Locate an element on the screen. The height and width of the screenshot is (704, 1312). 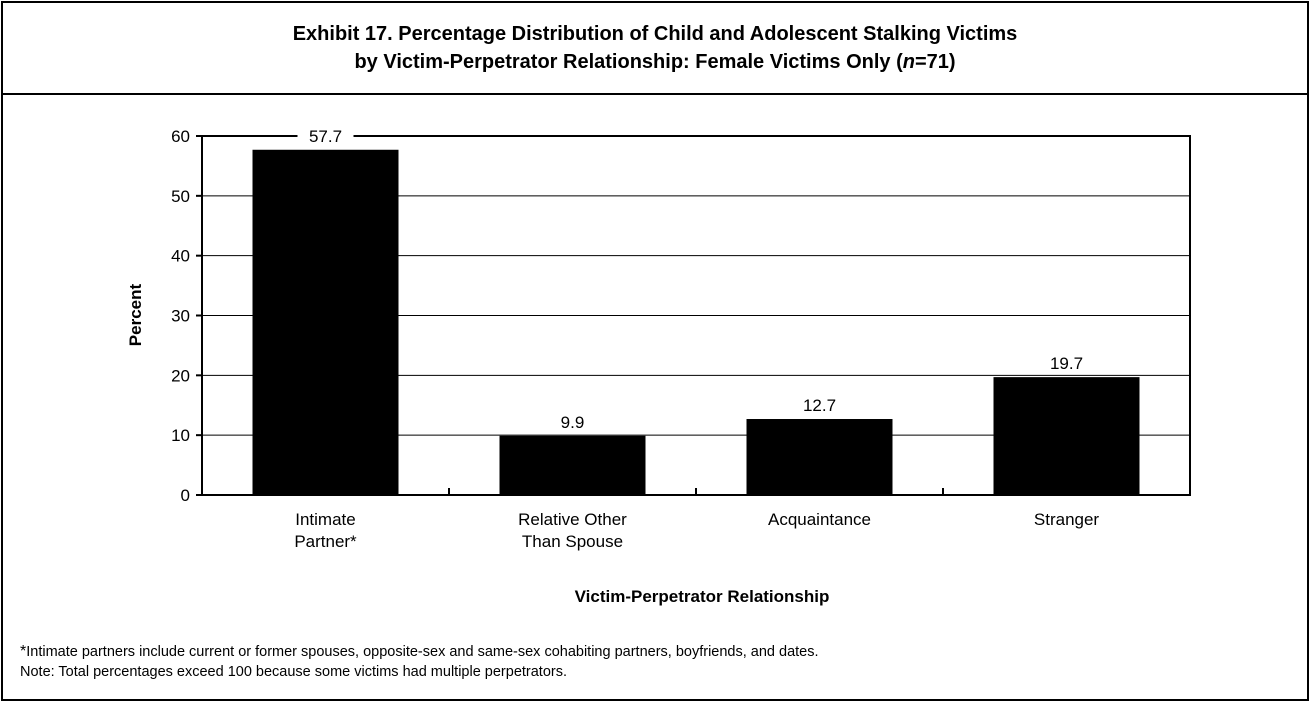
x-tick-label: Than Spouse is located at coordinates (572, 541).